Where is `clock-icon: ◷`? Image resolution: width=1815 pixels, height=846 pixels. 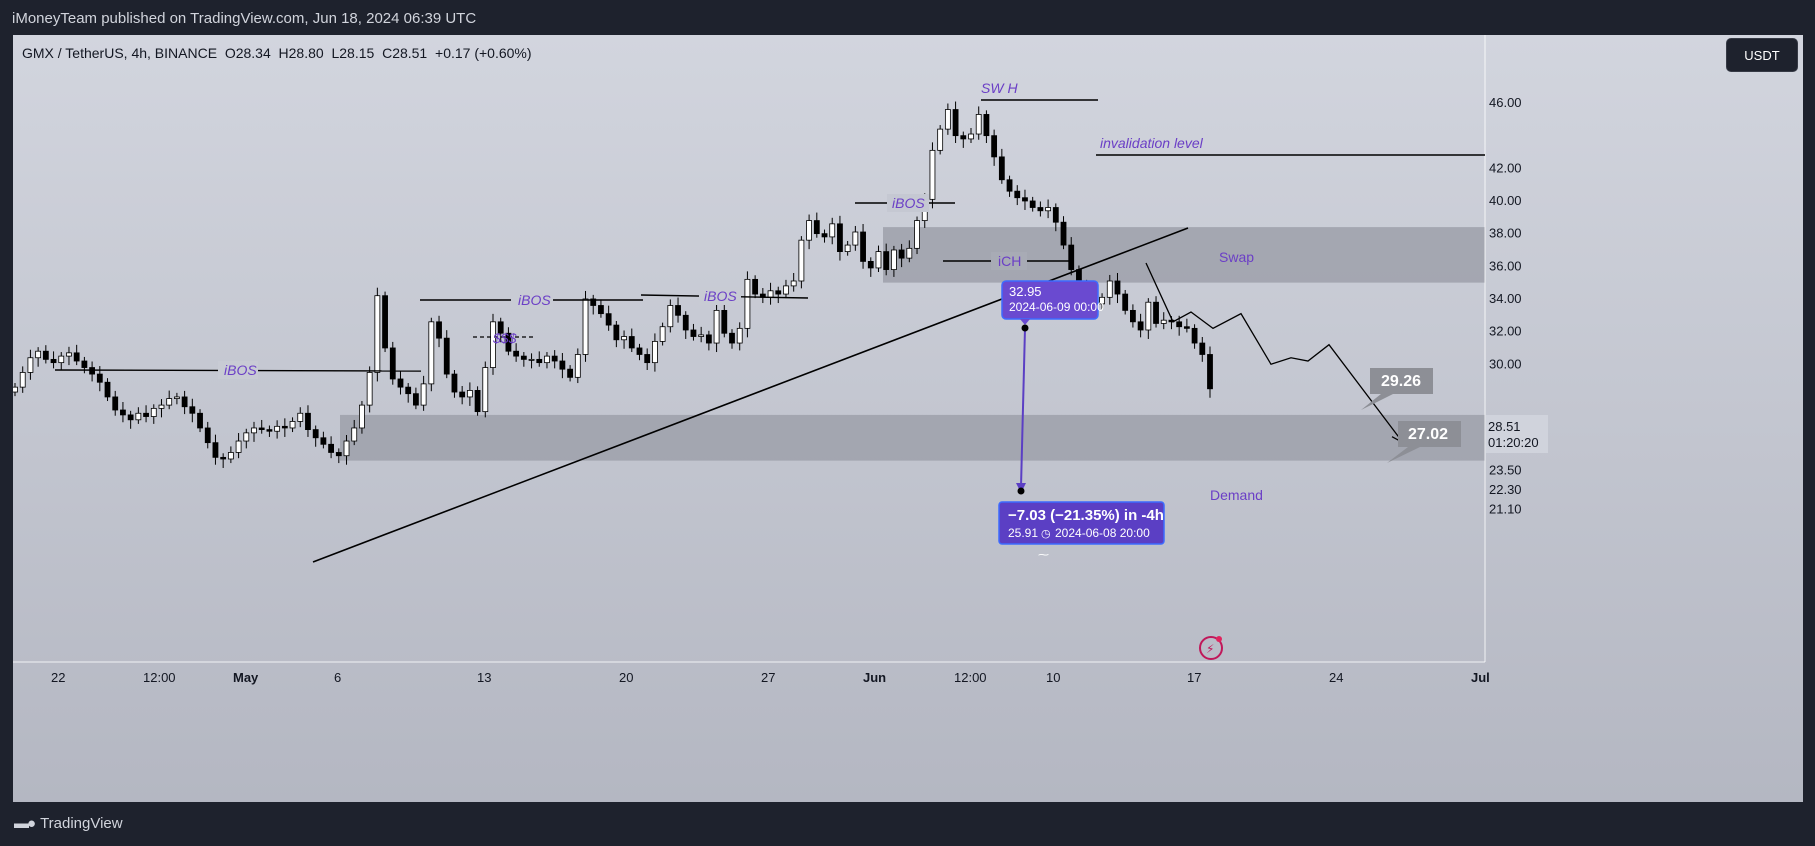 clock-icon: ◷ is located at coordinates (1046, 533).